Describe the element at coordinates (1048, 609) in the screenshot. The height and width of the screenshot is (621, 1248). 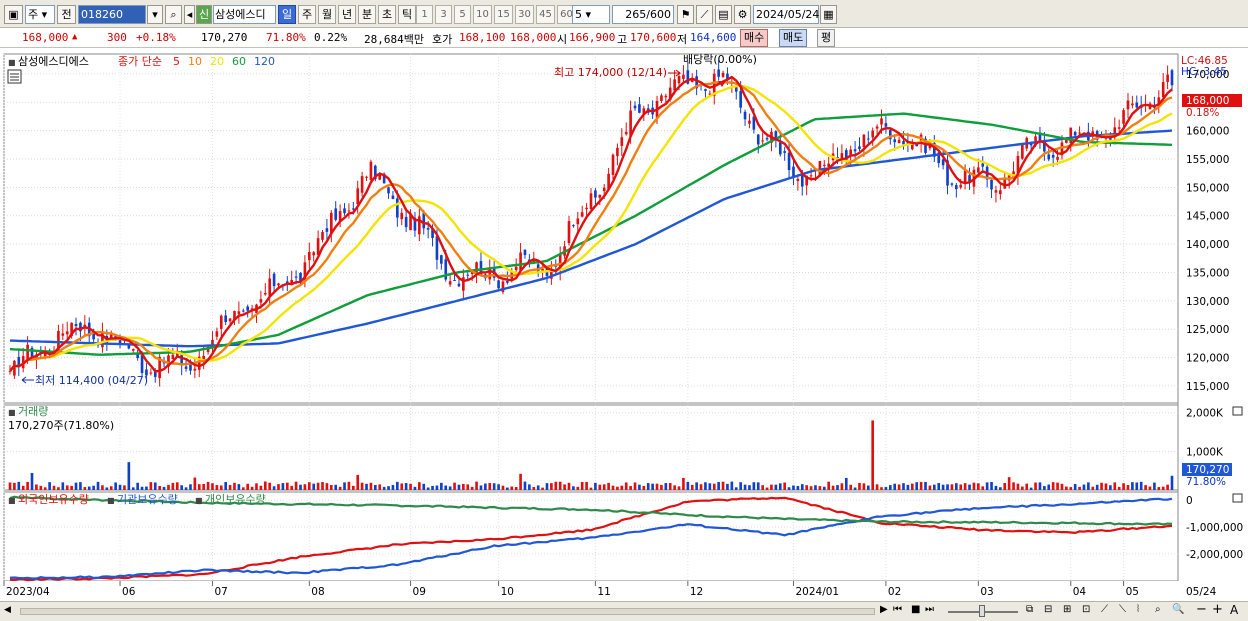
I see `split-icon: ⊟` at that location.